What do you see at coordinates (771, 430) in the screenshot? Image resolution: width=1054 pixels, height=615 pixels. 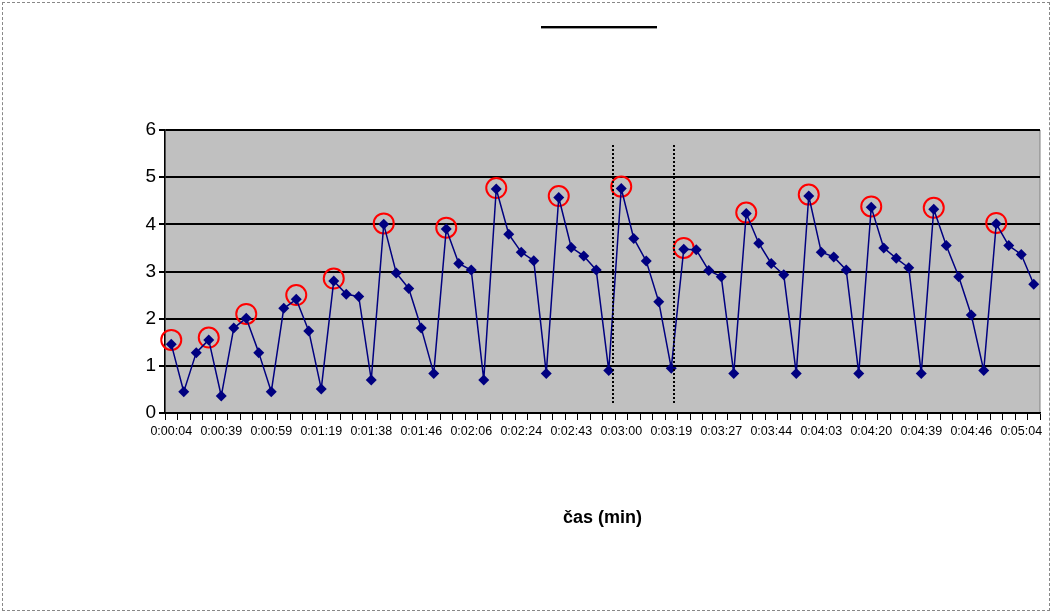 I see `x-tick-label: 0:03:44` at bounding box center [771, 430].